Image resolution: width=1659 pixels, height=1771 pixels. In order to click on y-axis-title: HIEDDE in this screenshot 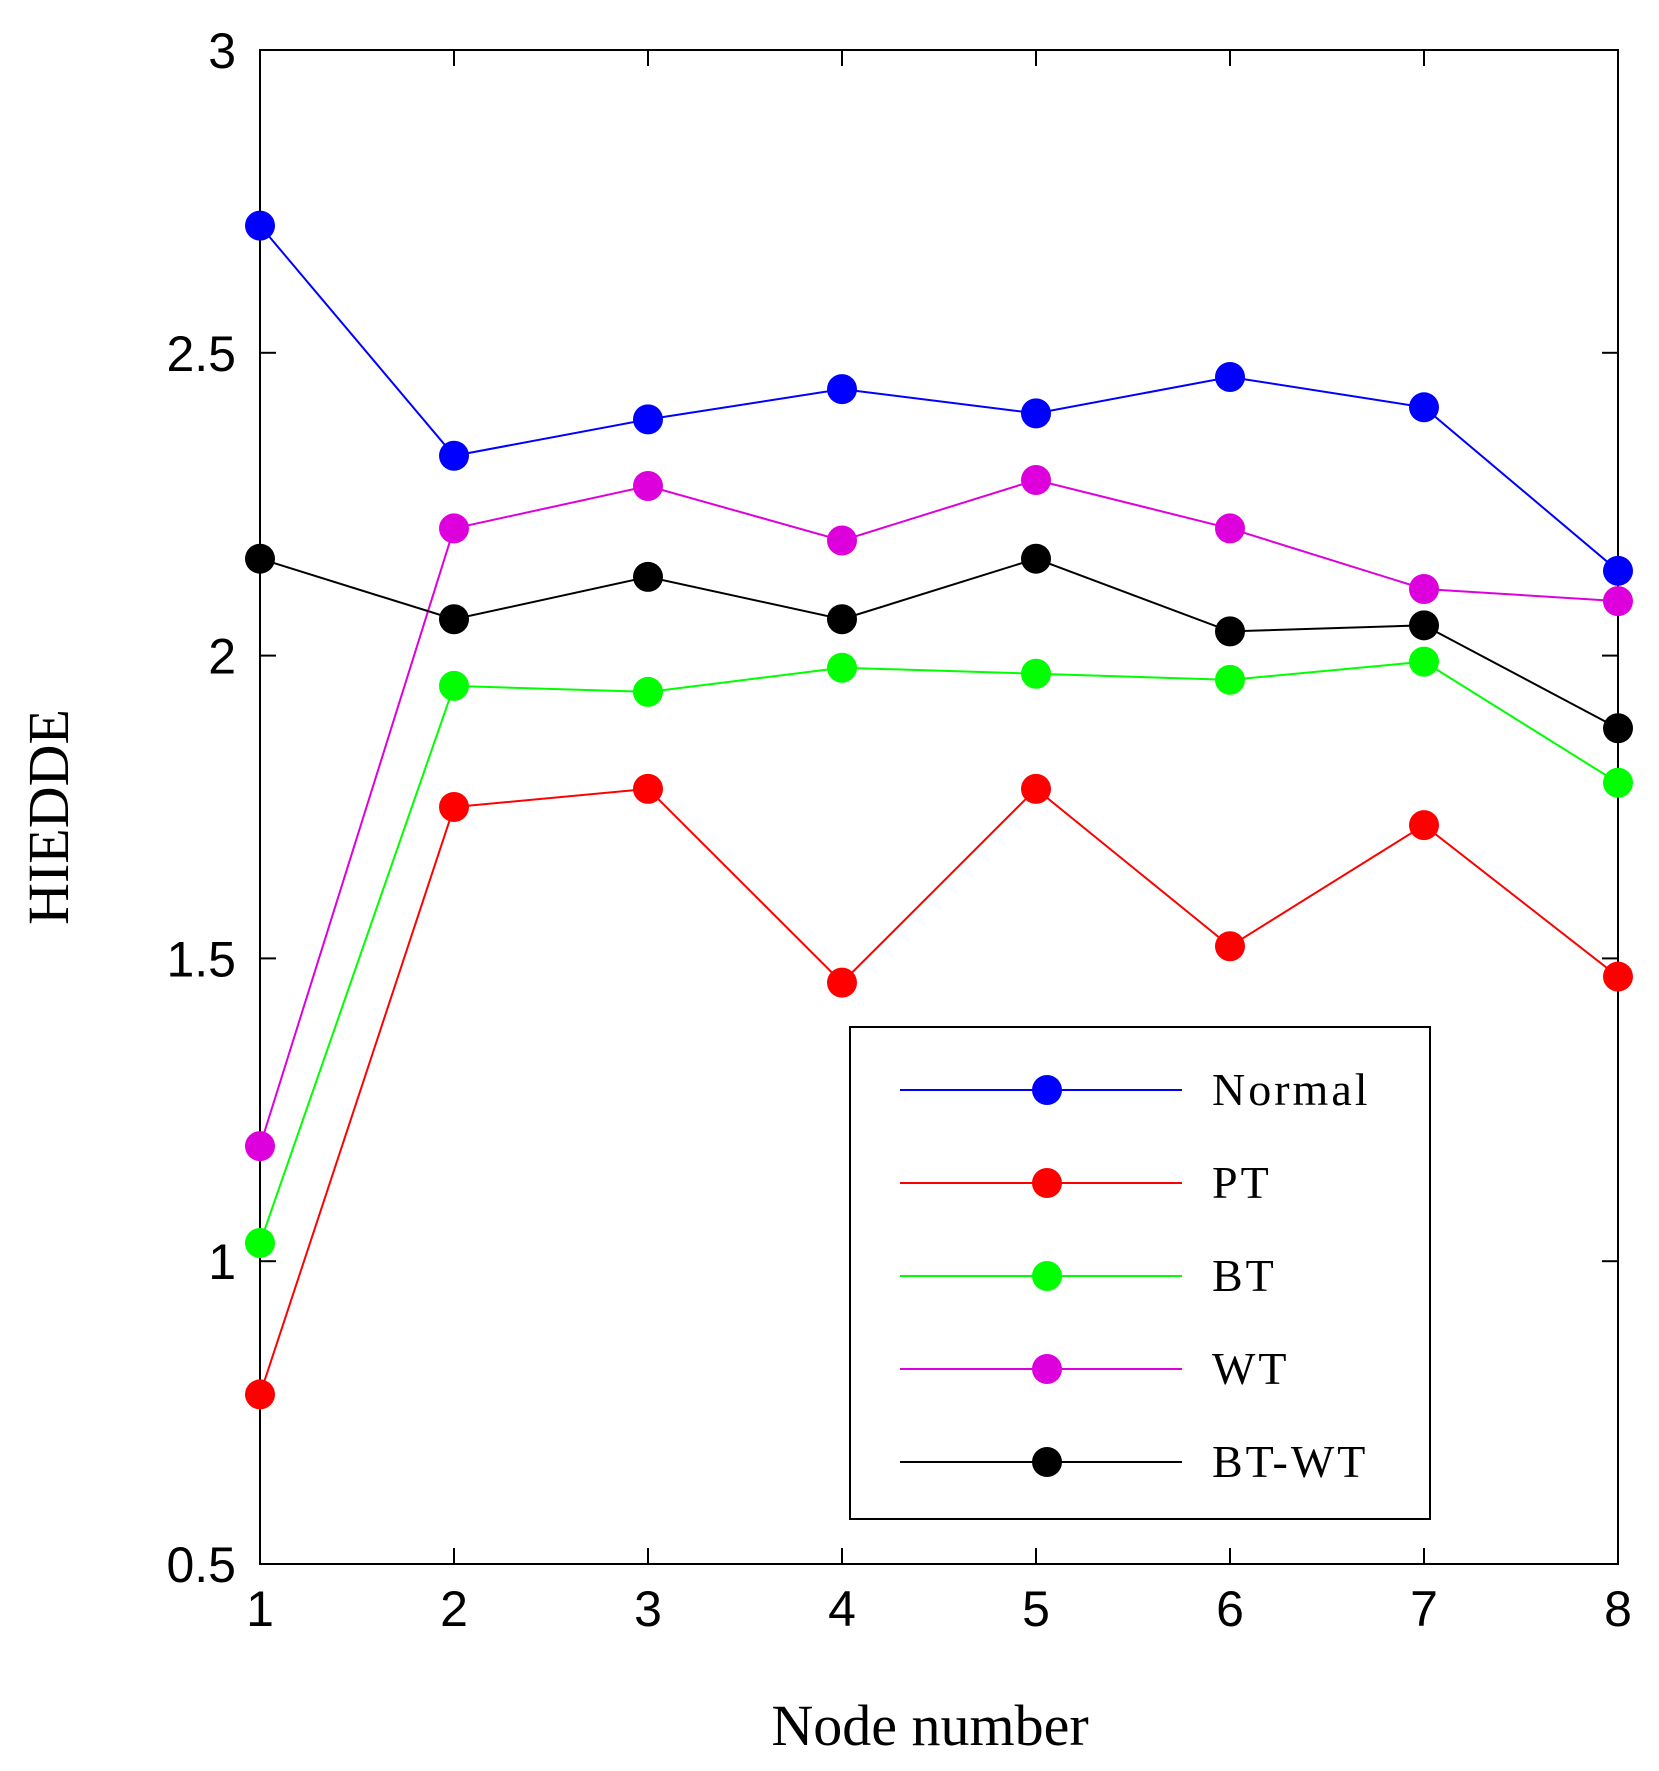, I will do `click(48, 817)`.